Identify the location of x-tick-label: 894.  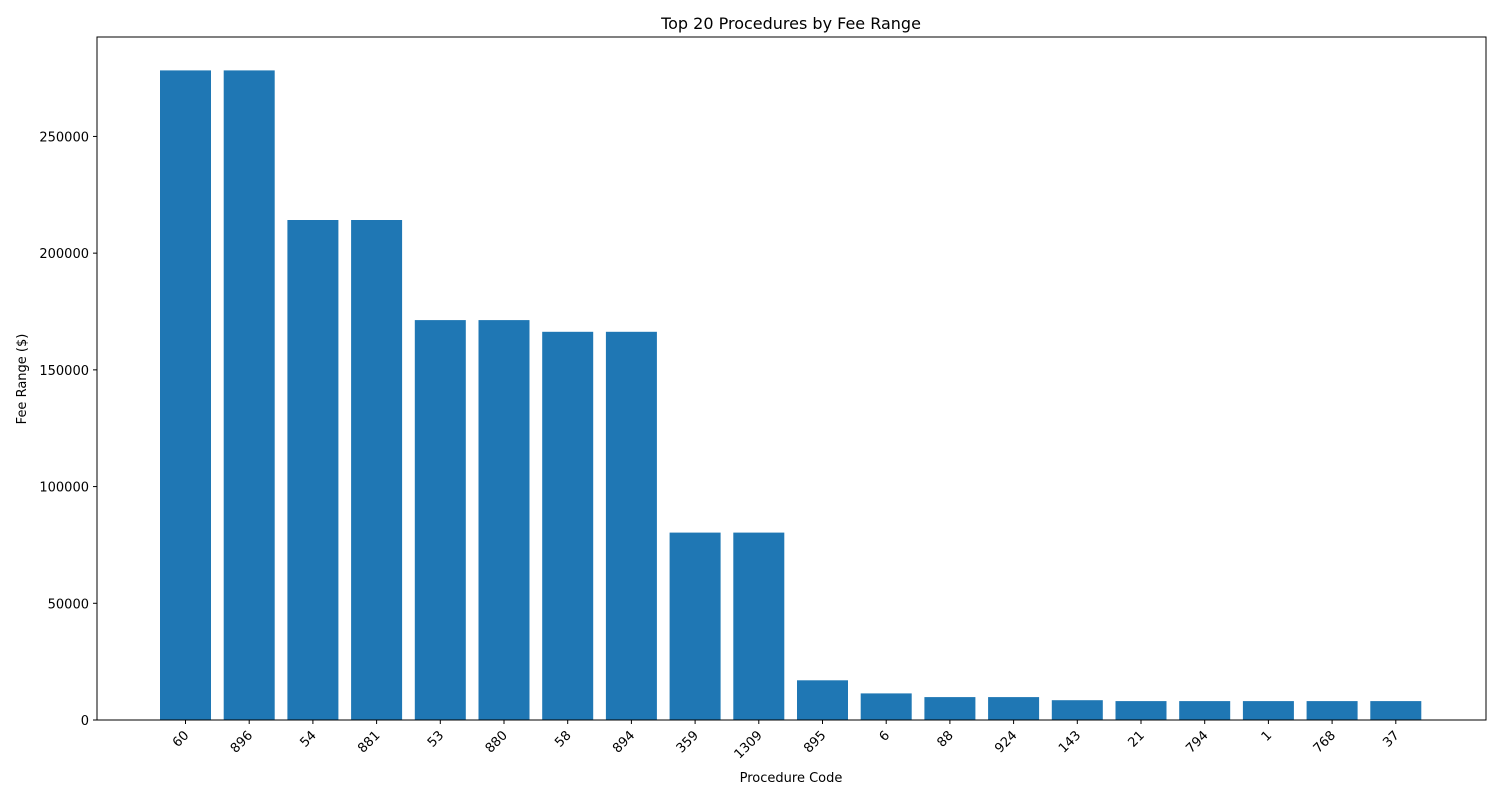
(624, 742).